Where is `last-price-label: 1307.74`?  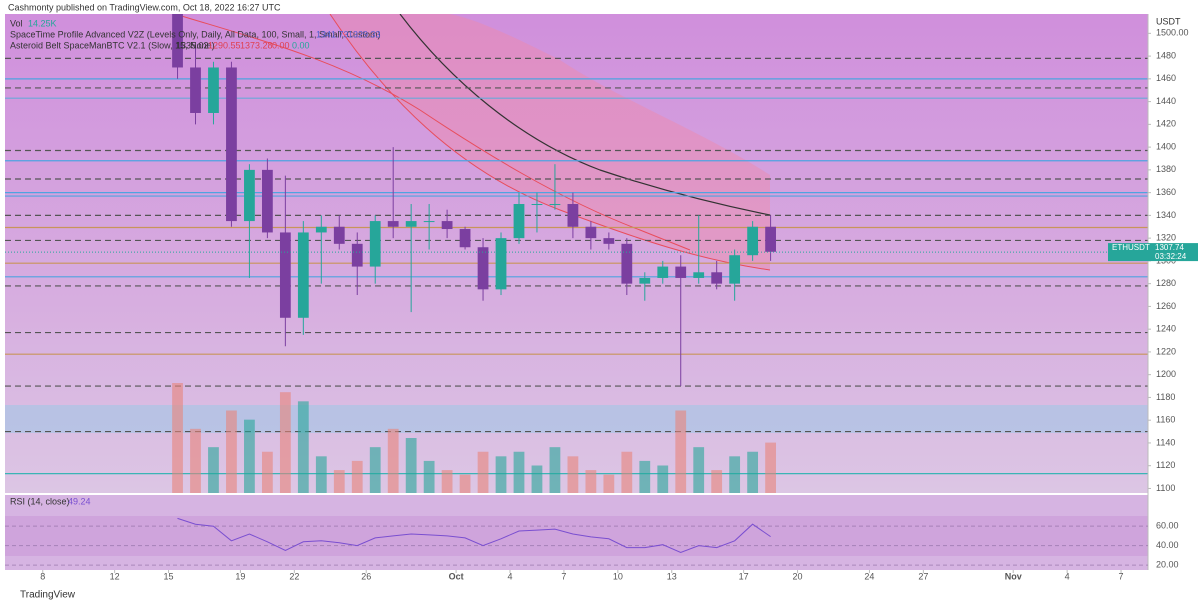 last-price-label: 1307.74 is located at coordinates (1169, 247).